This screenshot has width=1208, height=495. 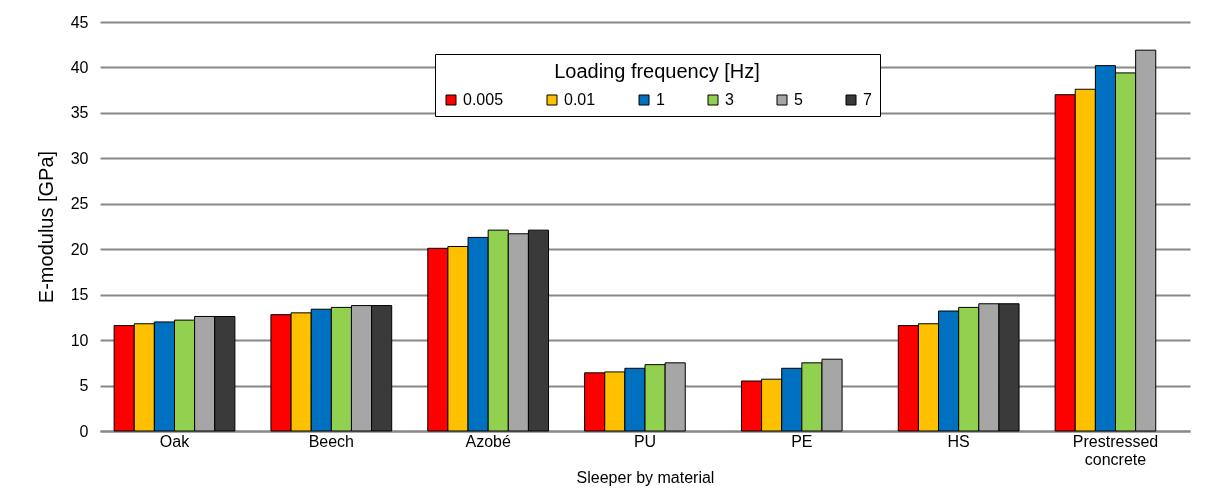 I want to click on legend-label: 7, so click(x=867, y=99).